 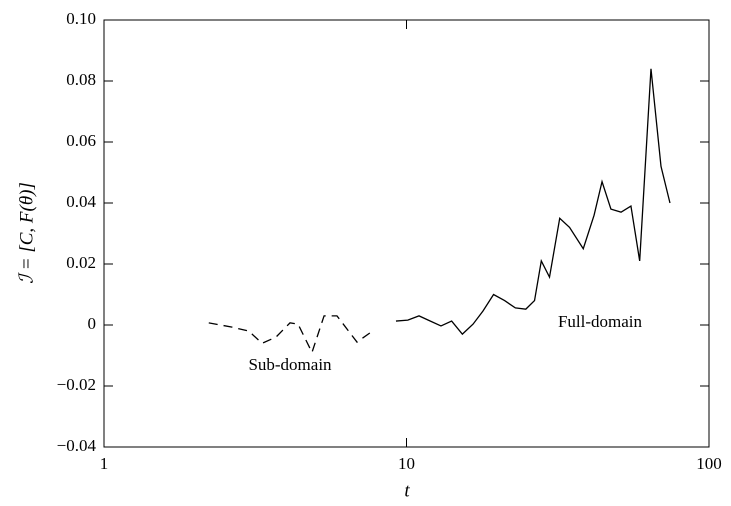 I want to click on annotation: Full-domain, so click(x=600, y=321).